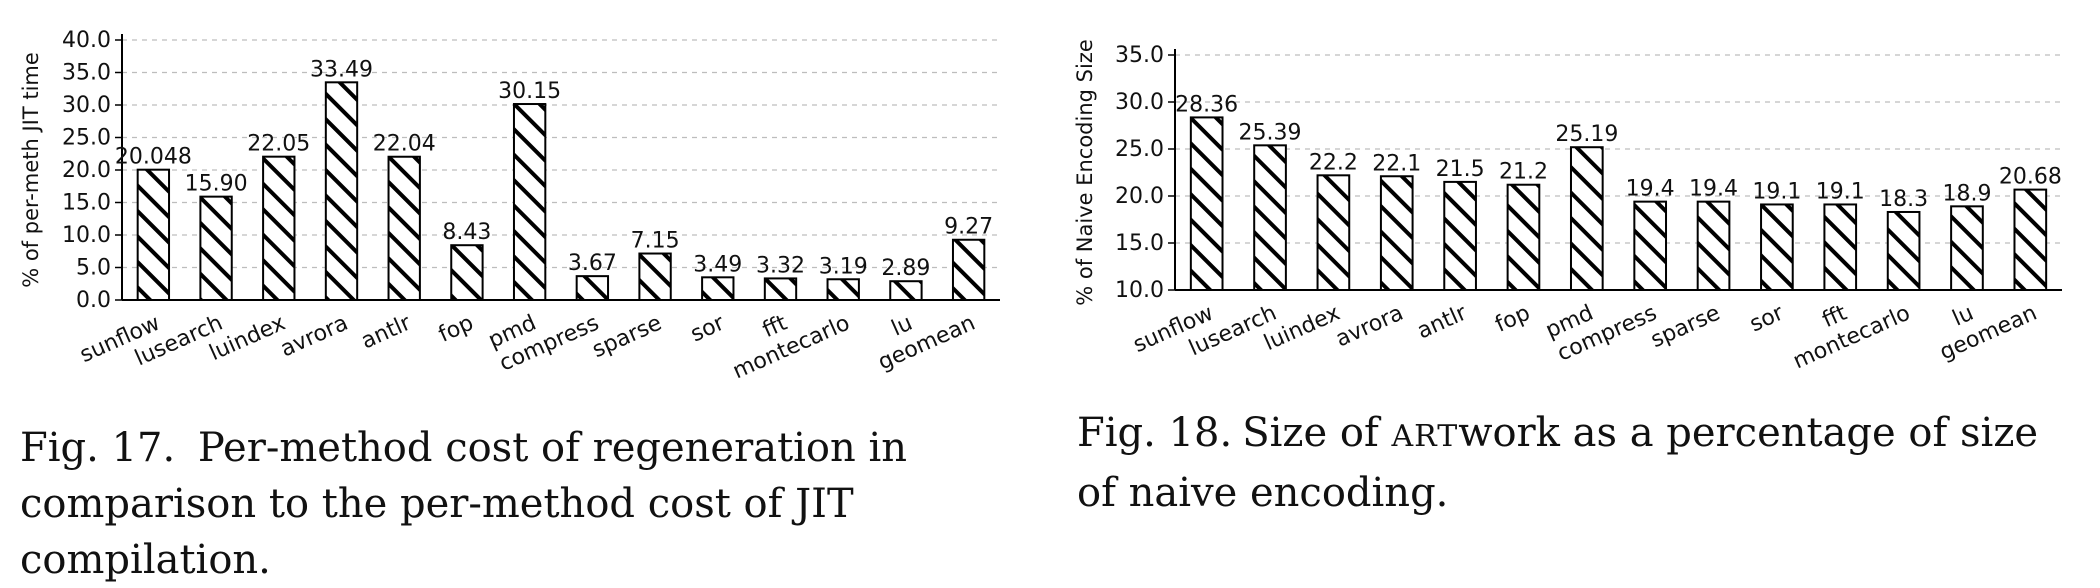 This screenshot has width=2100, height=588. What do you see at coordinates (655, 241) in the screenshot?
I see `data-label: 7.15` at bounding box center [655, 241].